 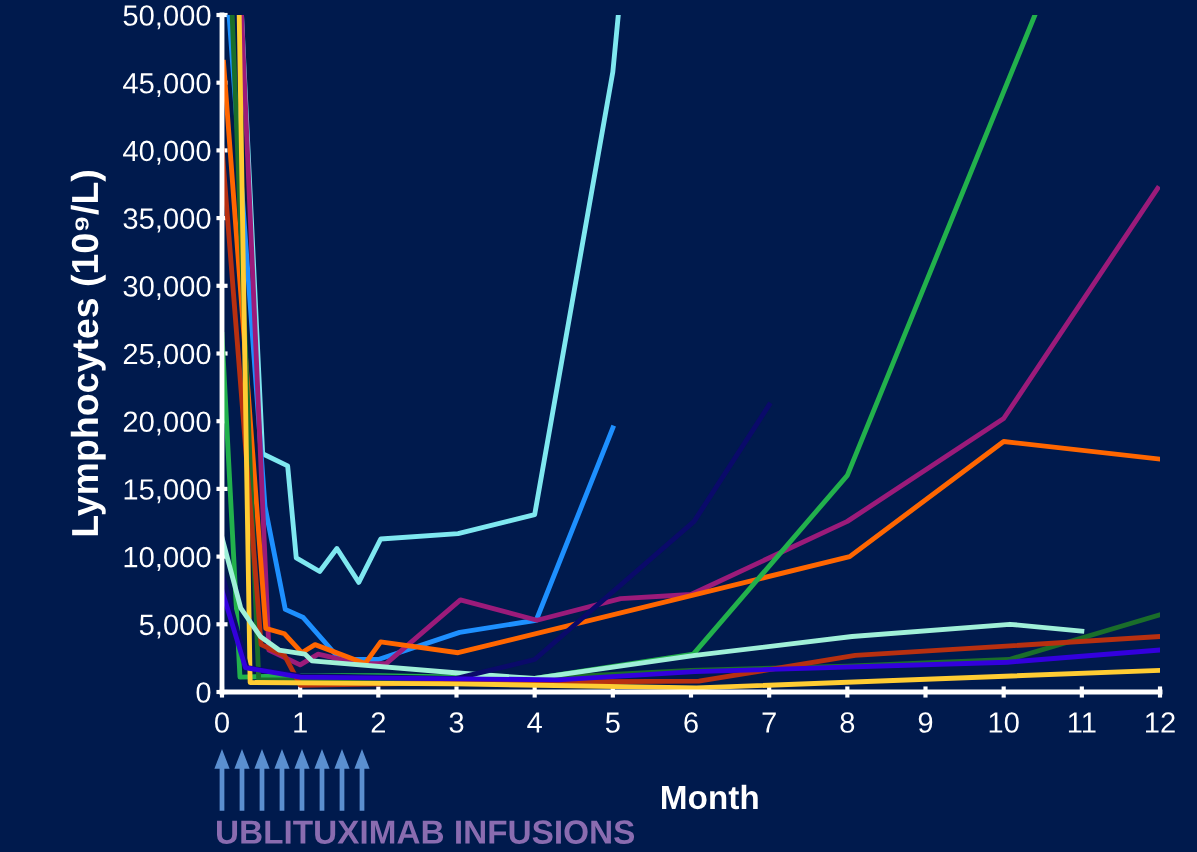 I want to click on x-tick-label: 4, so click(x=534, y=722).